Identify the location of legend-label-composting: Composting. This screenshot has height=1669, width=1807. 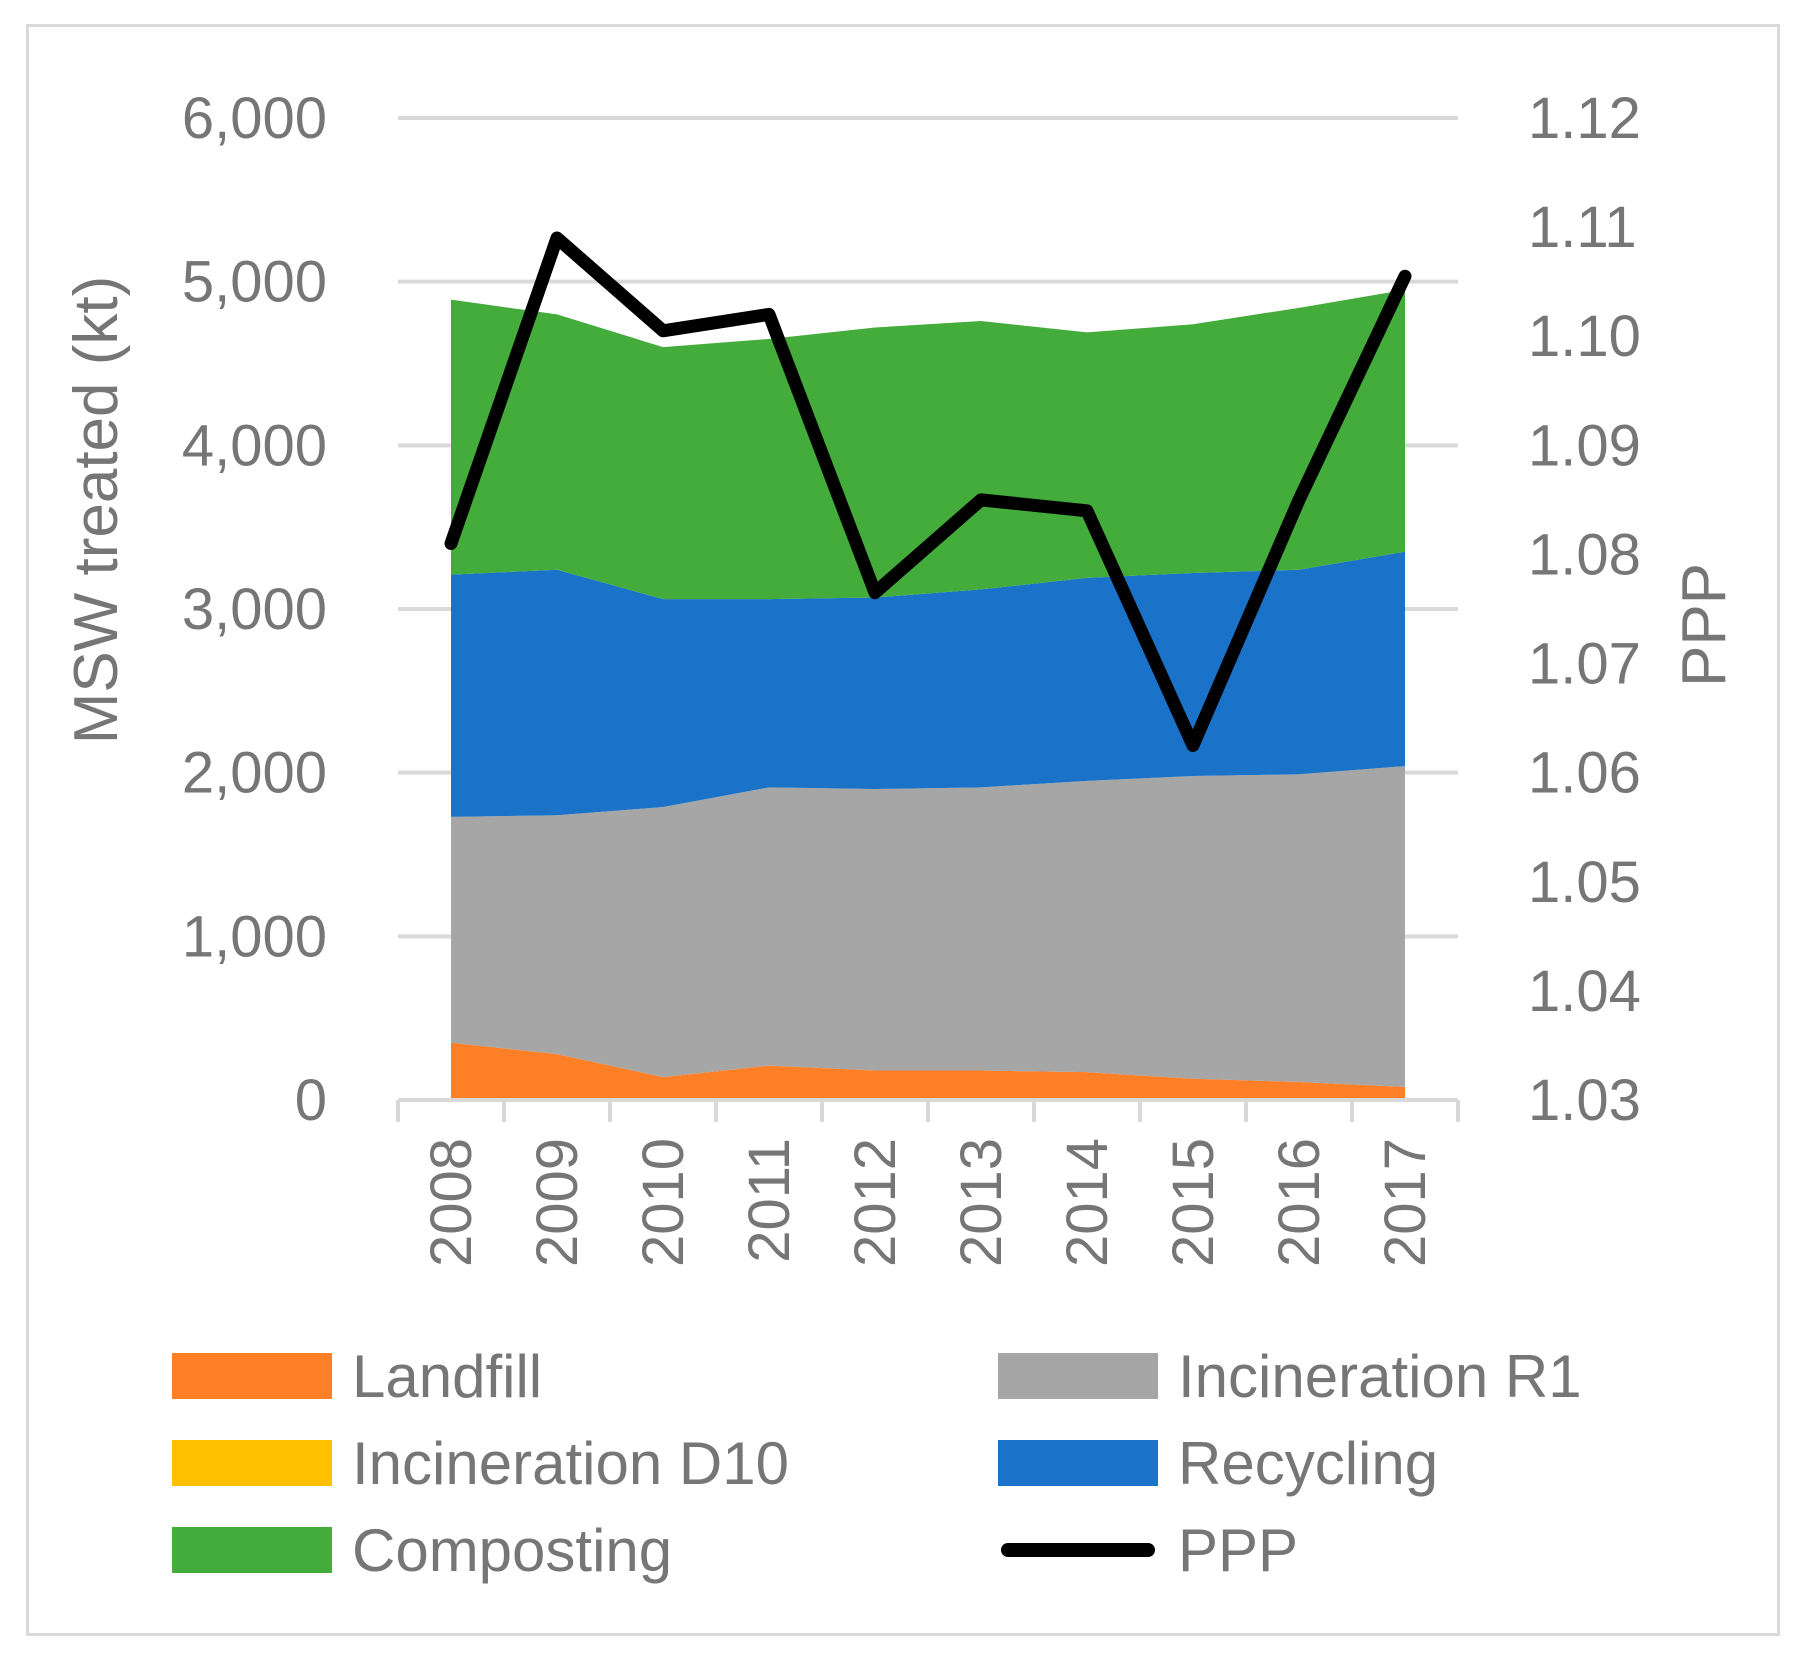
(512, 1550).